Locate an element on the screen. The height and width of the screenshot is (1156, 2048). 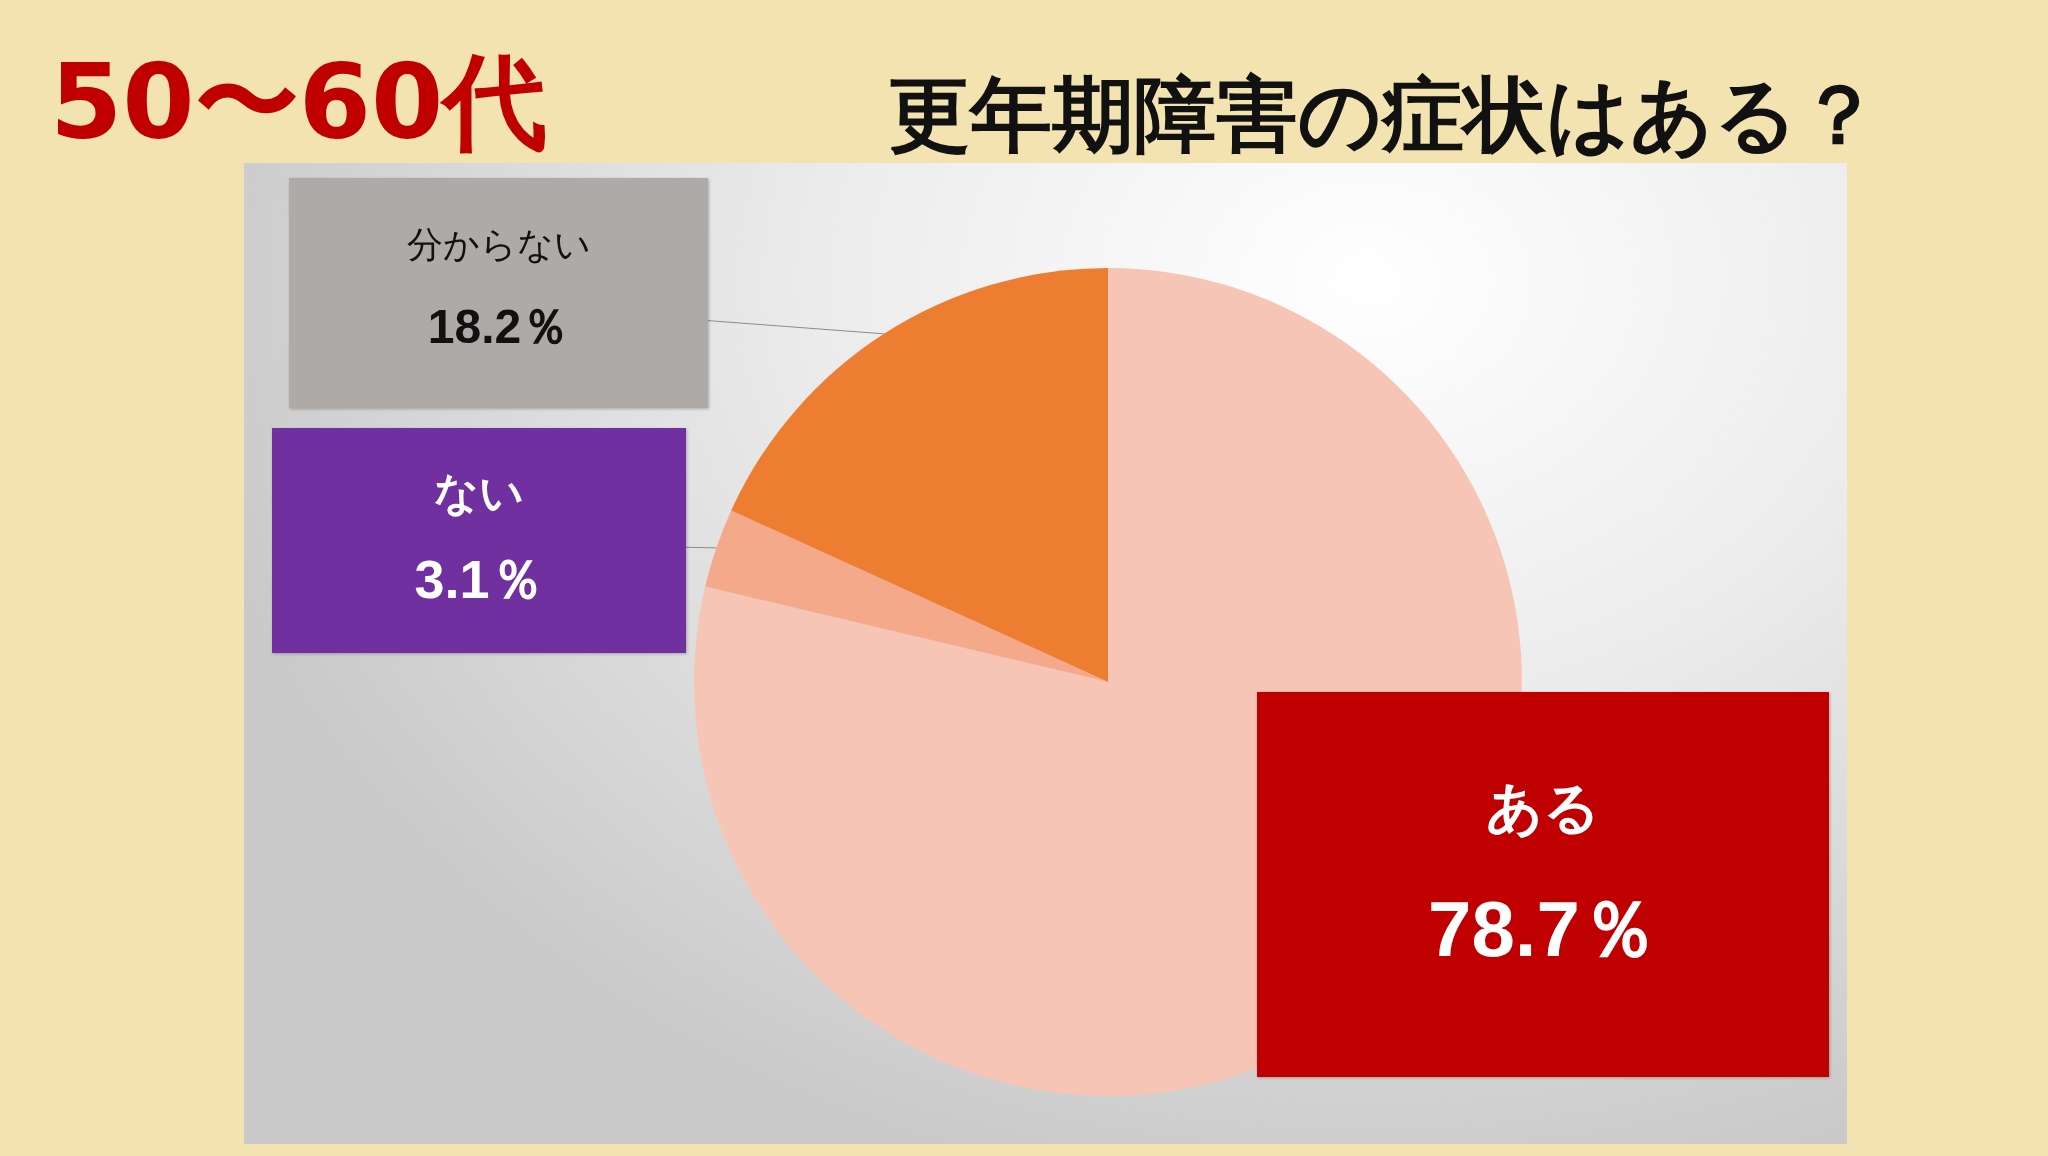
data-label: 18.2％ is located at coordinates (498, 327).